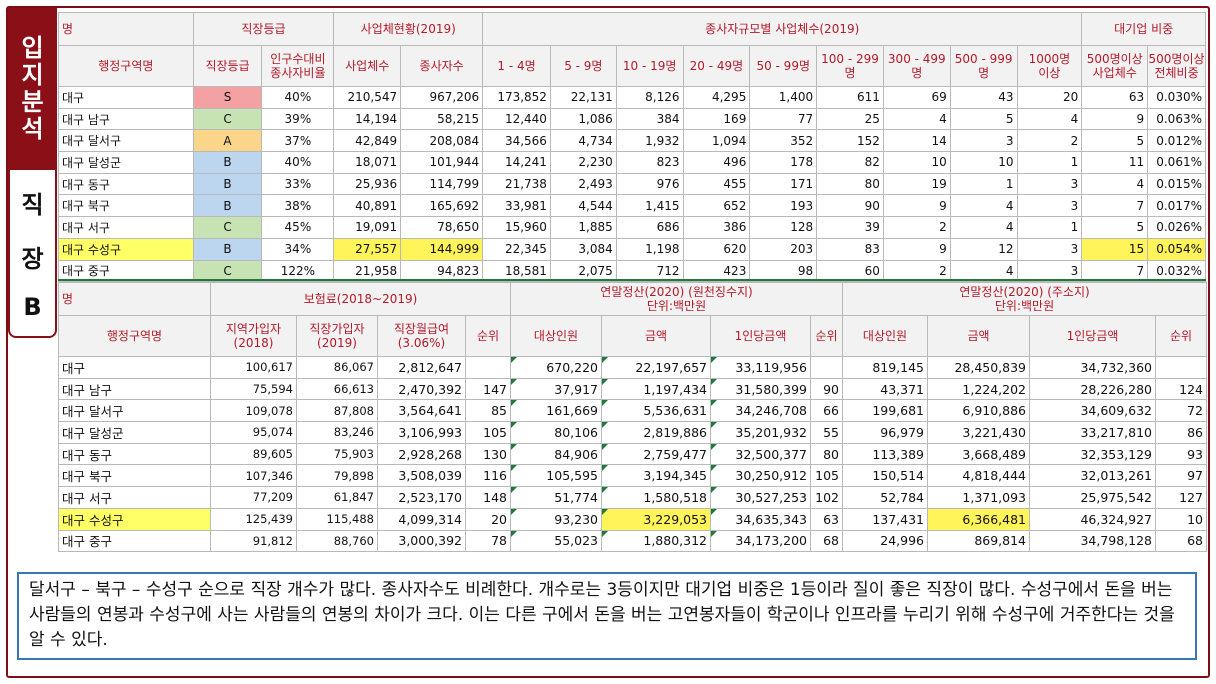  What do you see at coordinates (126, 249) in the screenshot?
I see `region-name: 대구 수성구` at bounding box center [126, 249].